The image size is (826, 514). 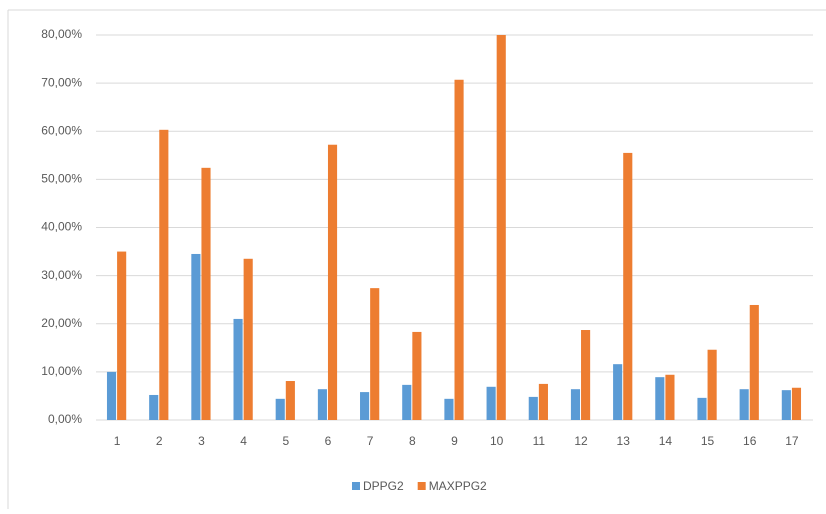 What do you see at coordinates (708, 441) in the screenshot?
I see `x-tick-label: 15` at bounding box center [708, 441].